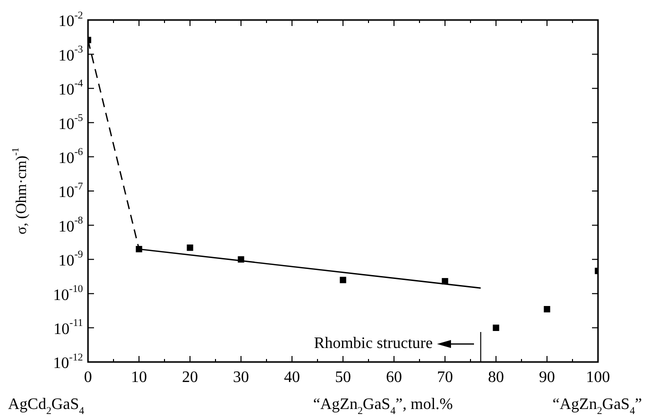 Image resolution: width=659 pixels, height=418 pixels. What do you see at coordinates (496, 377) in the screenshot?
I see `x-tick-label: 80` at bounding box center [496, 377].